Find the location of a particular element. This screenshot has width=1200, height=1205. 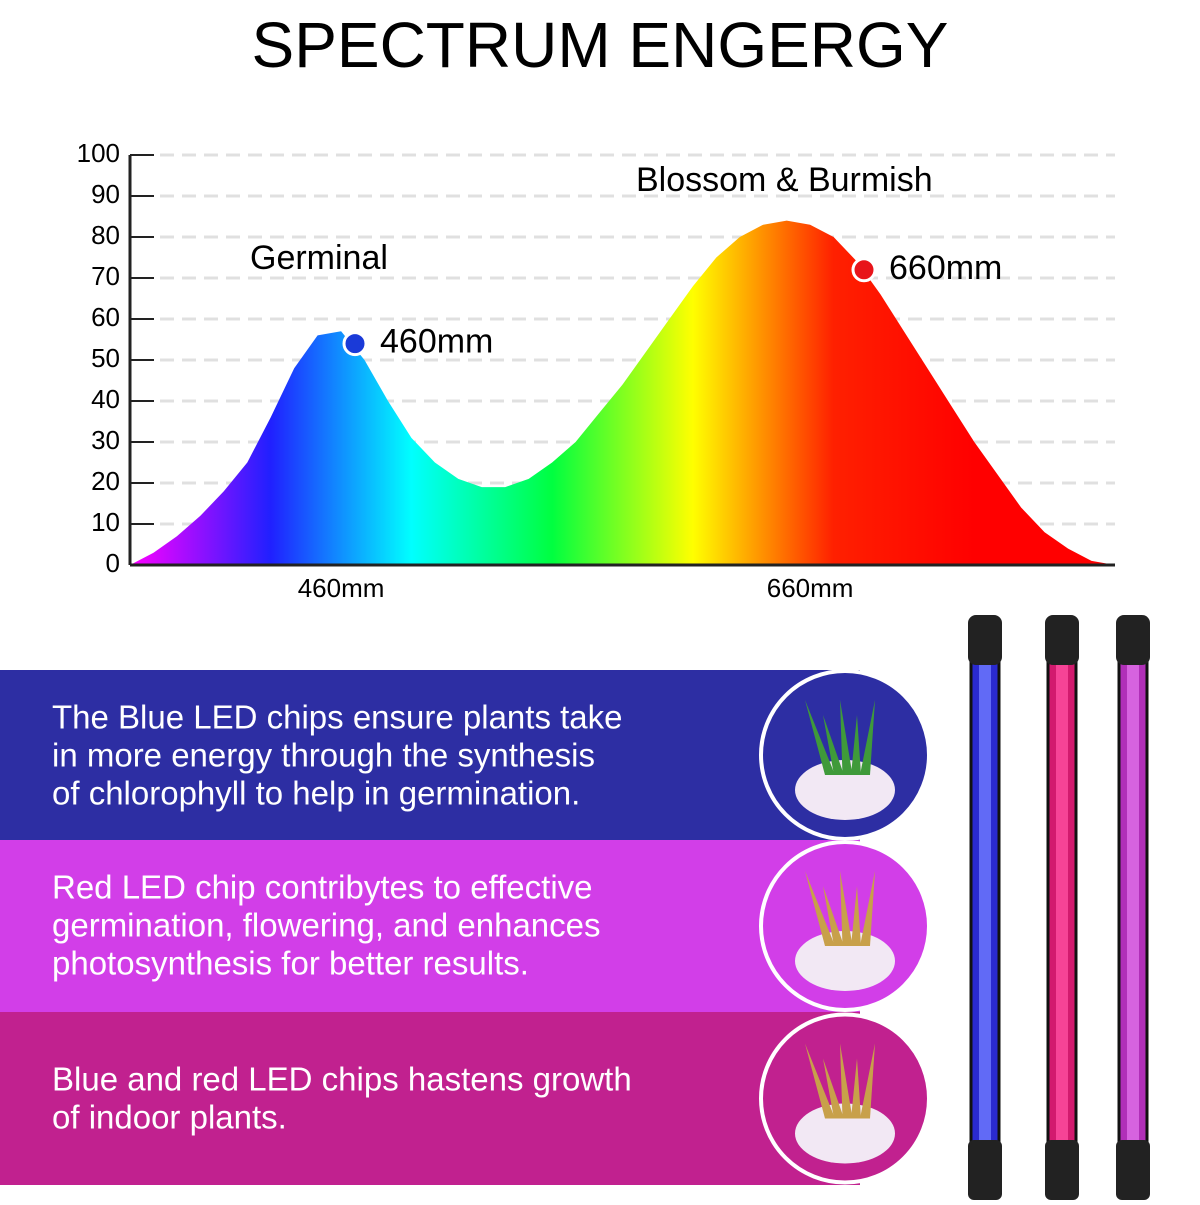

panel-text: in more energy through the synthesis is located at coordinates (323, 755).